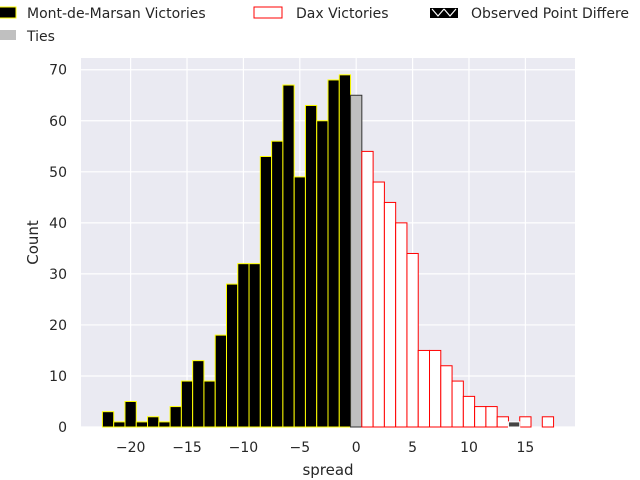  What do you see at coordinates (58, 71) in the screenshot?
I see `y-tick-label: 70` at bounding box center [58, 71].